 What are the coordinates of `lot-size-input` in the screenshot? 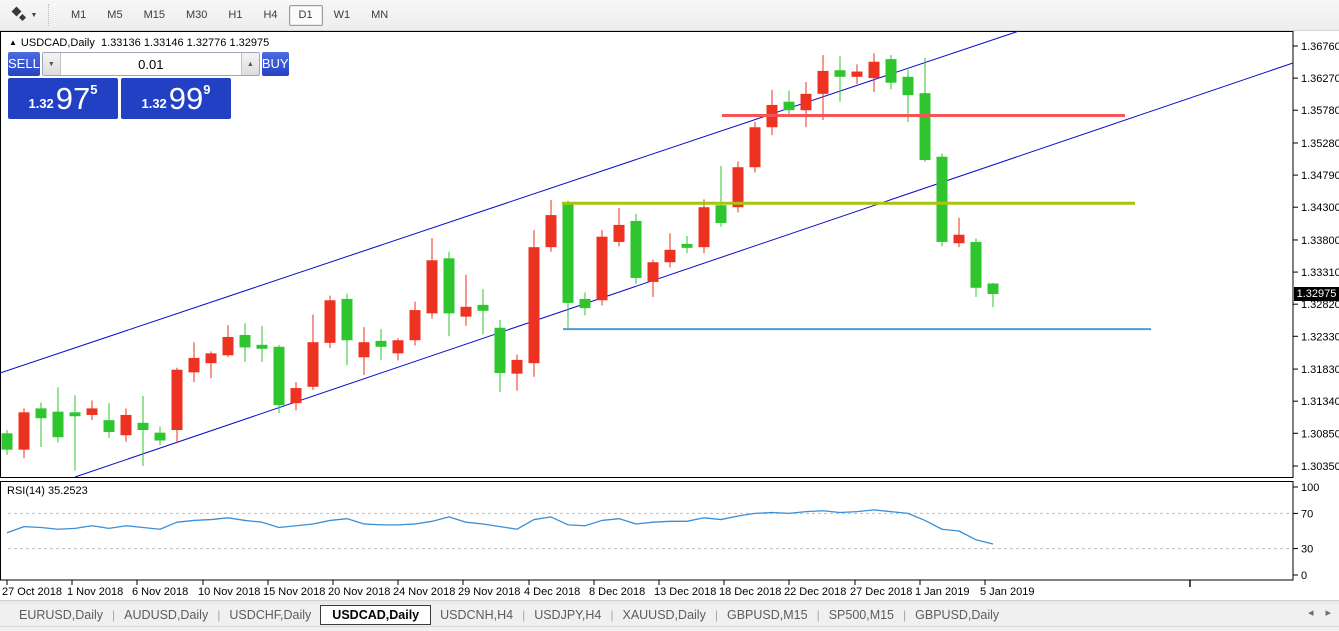 It's located at (150, 64).